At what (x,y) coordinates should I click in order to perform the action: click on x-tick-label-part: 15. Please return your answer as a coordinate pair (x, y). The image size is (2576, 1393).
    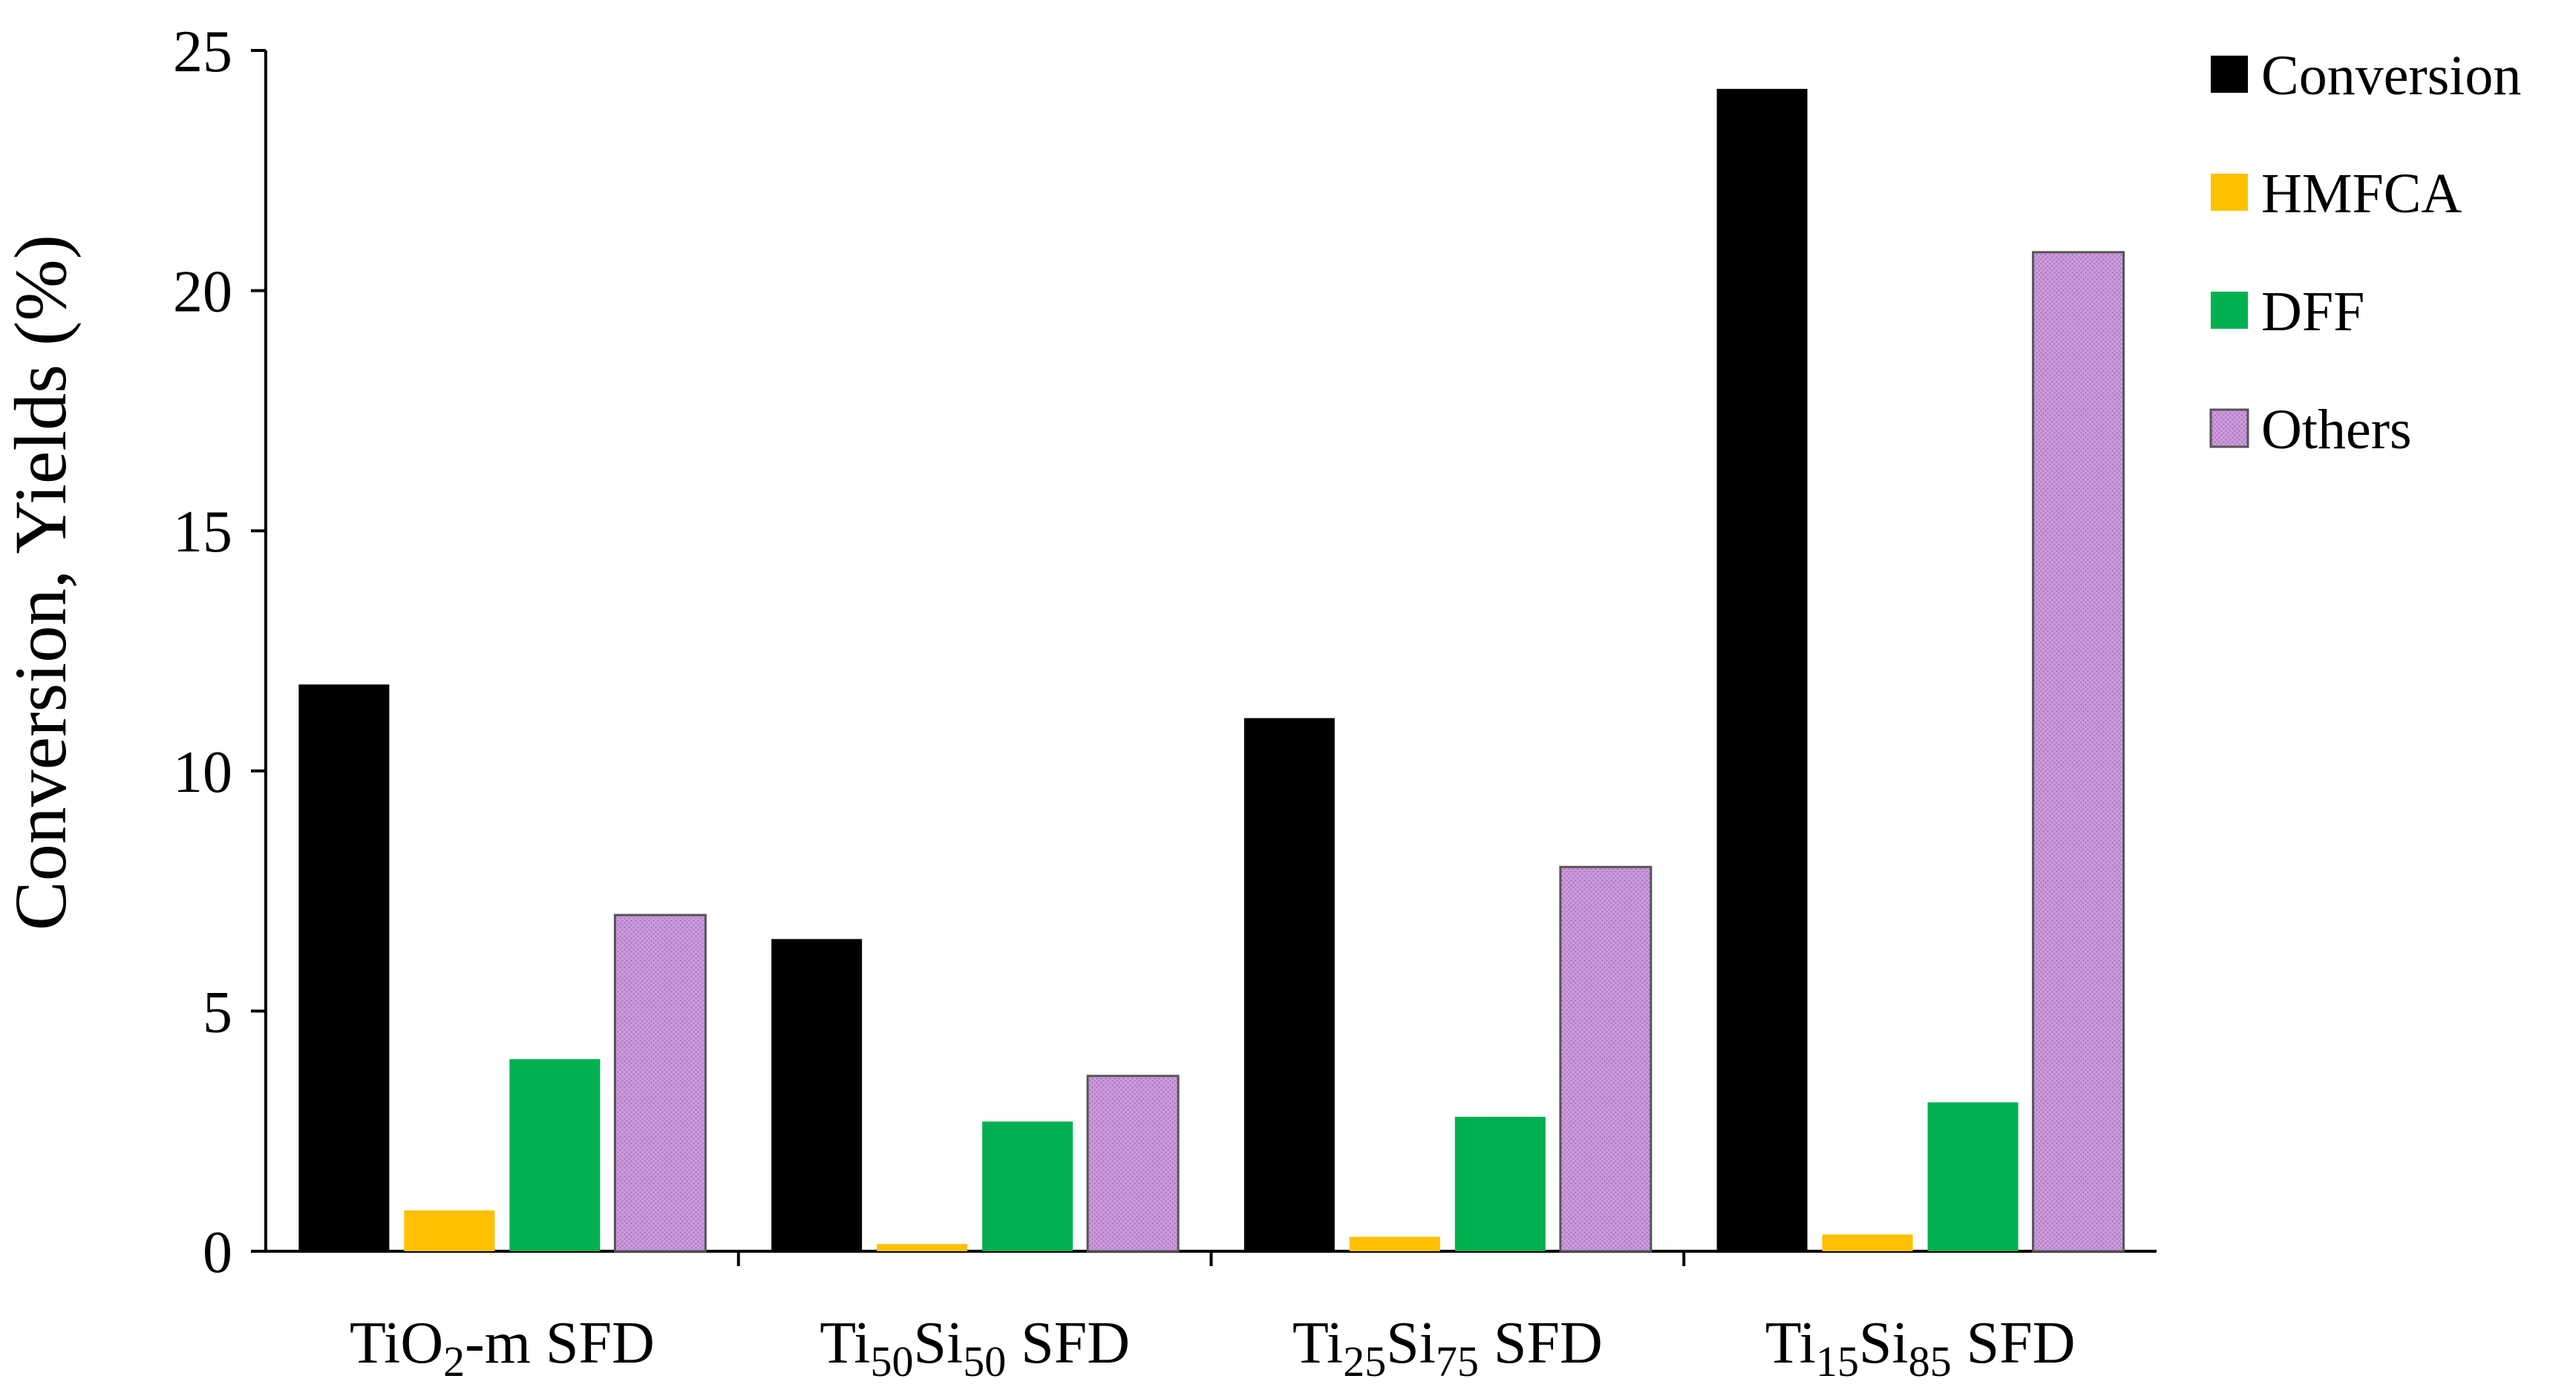
    Looking at the image, I should click on (1837, 1361).